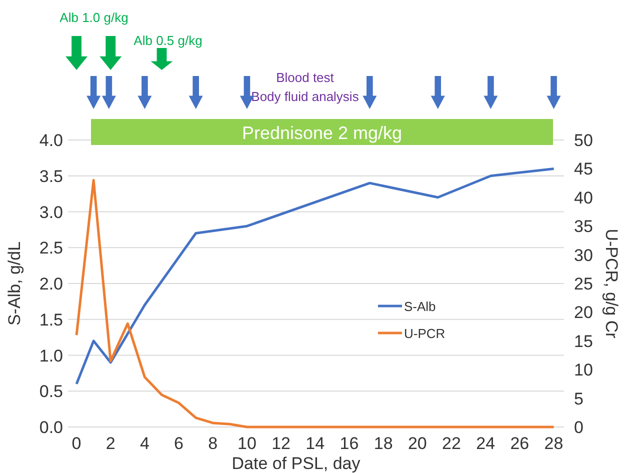 The height and width of the screenshot is (473, 626). Describe the element at coordinates (611, 283) in the screenshot. I see `y2-axis-title: U-PCR, g/g Cr` at that location.